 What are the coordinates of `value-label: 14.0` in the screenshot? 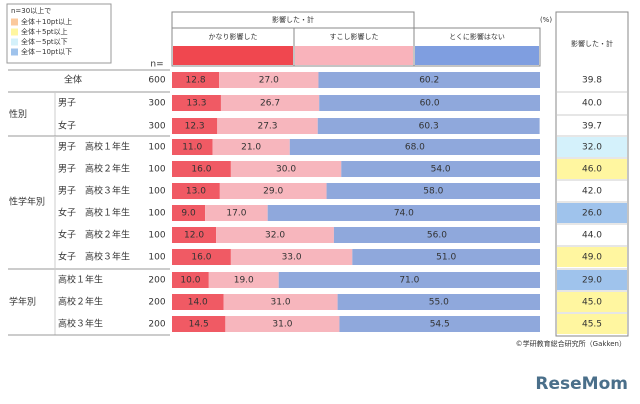 It's located at (198, 303).